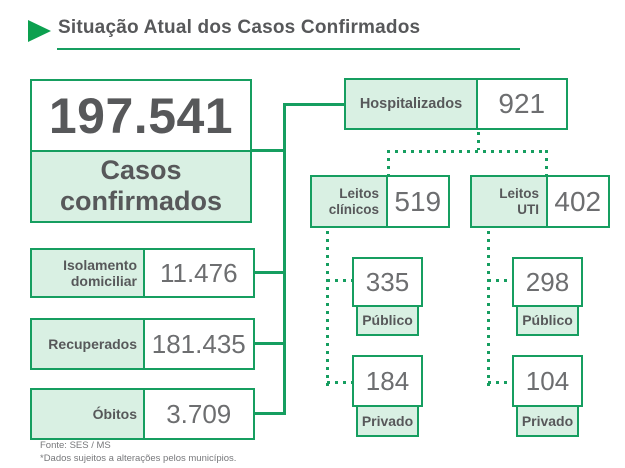 Image resolution: width=625 pixels, height=468 pixels. Describe the element at coordinates (577, 201) in the screenshot. I see `icu-beds-value: 402` at that location.